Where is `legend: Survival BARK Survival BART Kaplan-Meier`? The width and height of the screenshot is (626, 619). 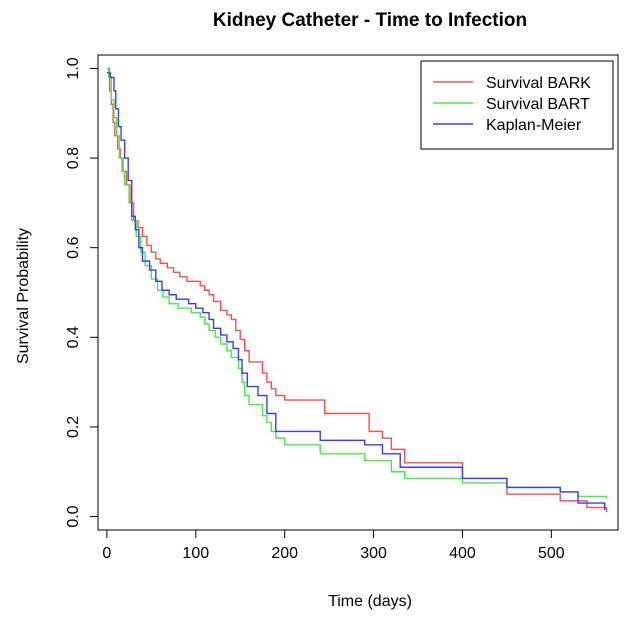 legend: Survival BARK Survival BART Kaplan-Meier is located at coordinates (517, 105).